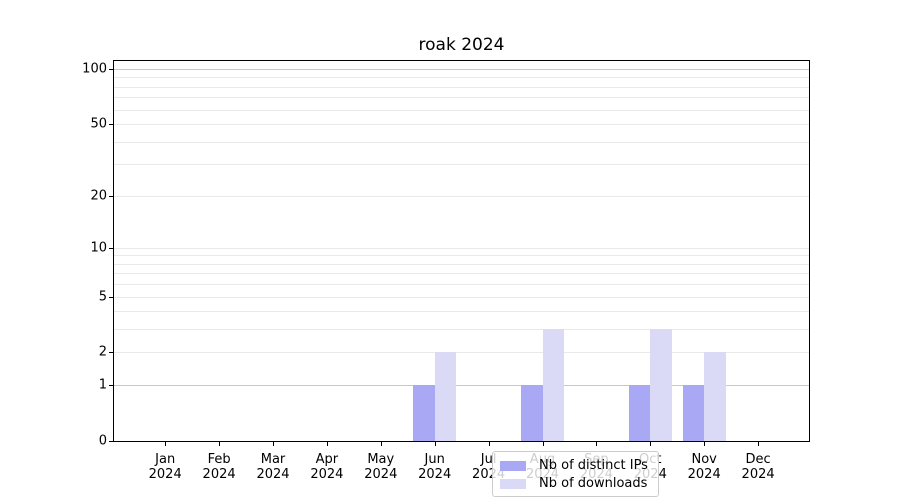 Image resolution: width=900 pixels, height=500 pixels. I want to click on x-tick-label-jan: Jan 2024, so click(165, 467).